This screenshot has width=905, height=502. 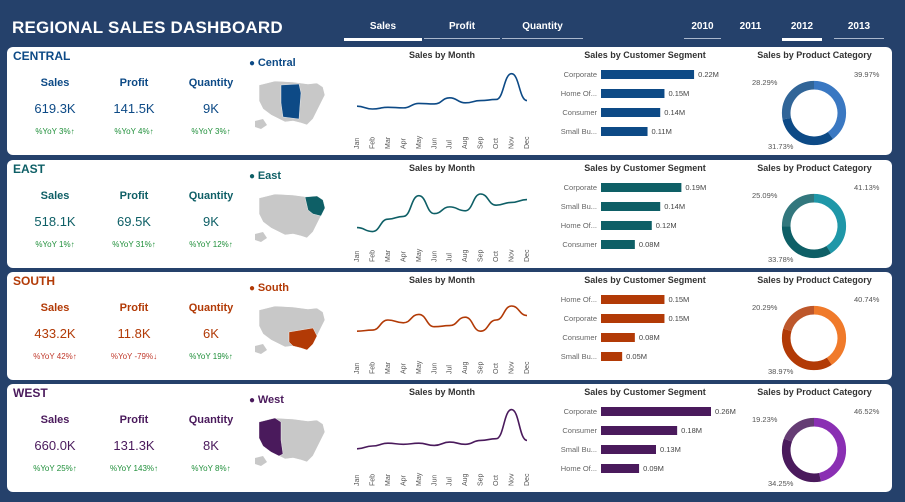 What do you see at coordinates (383, 29) in the screenshot?
I see `tab-sales: Sales` at bounding box center [383, 29].